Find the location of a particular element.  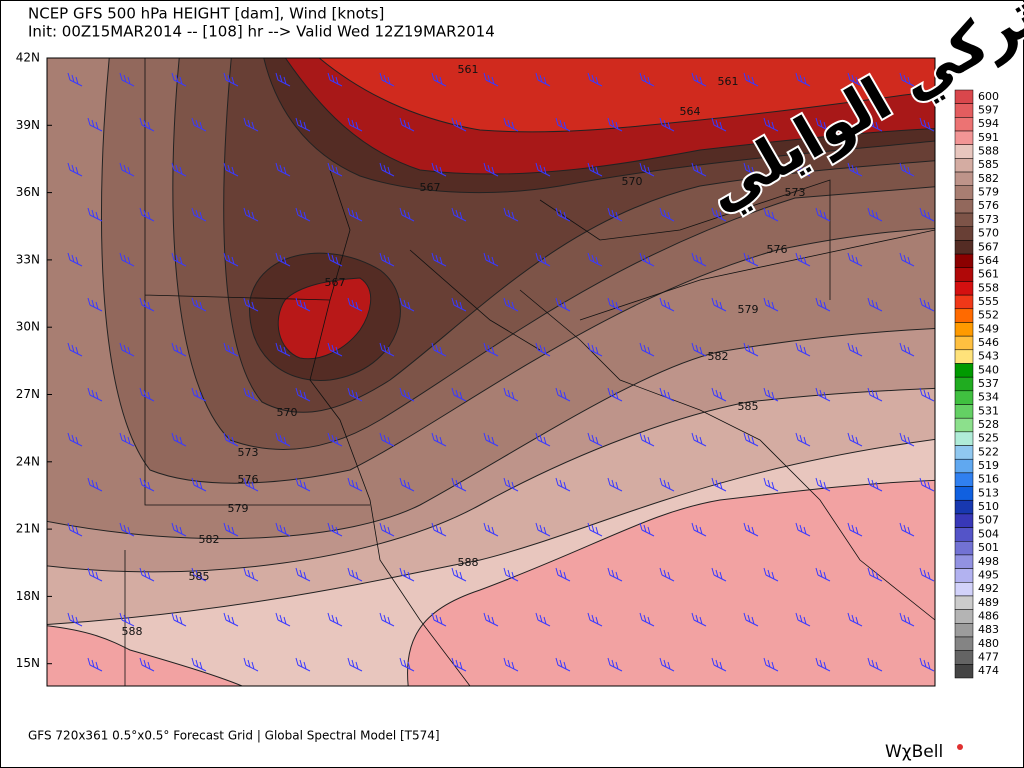

colorbar-label: 534 is located at coordinates (988, 397).